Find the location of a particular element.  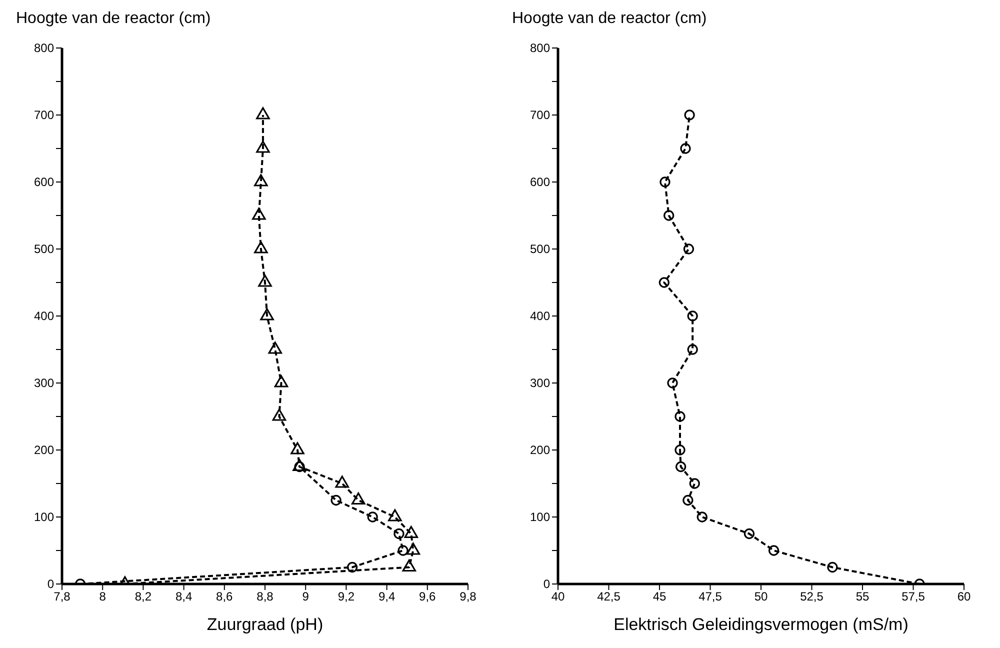

x-tick-label: 9 is located at coordinates (306, 597).